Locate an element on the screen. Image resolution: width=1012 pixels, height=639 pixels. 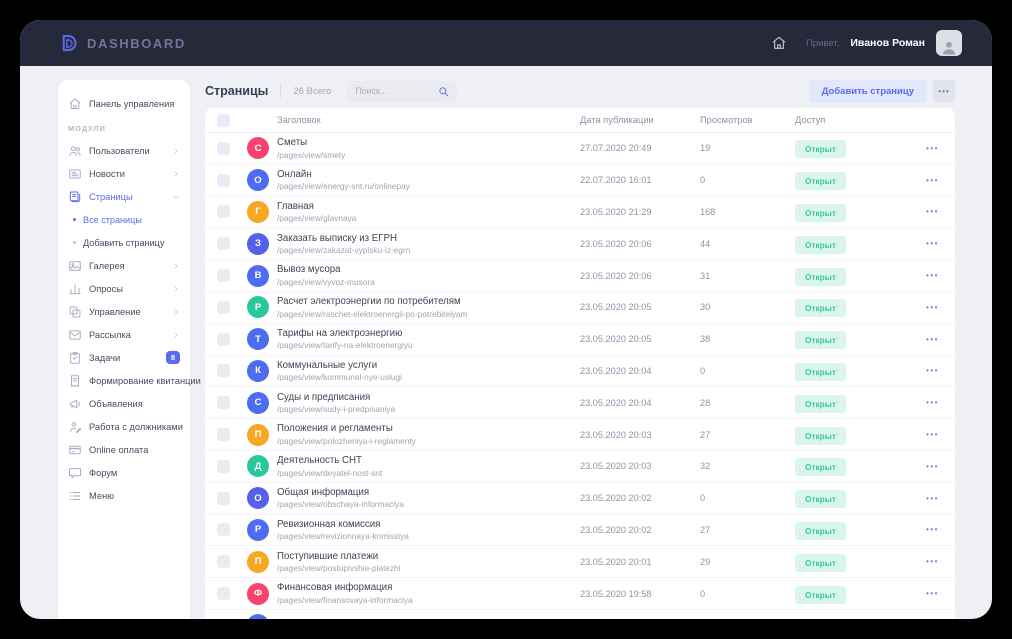
sidebar-item-users: Пользователи is located at coordinates (124, 150).